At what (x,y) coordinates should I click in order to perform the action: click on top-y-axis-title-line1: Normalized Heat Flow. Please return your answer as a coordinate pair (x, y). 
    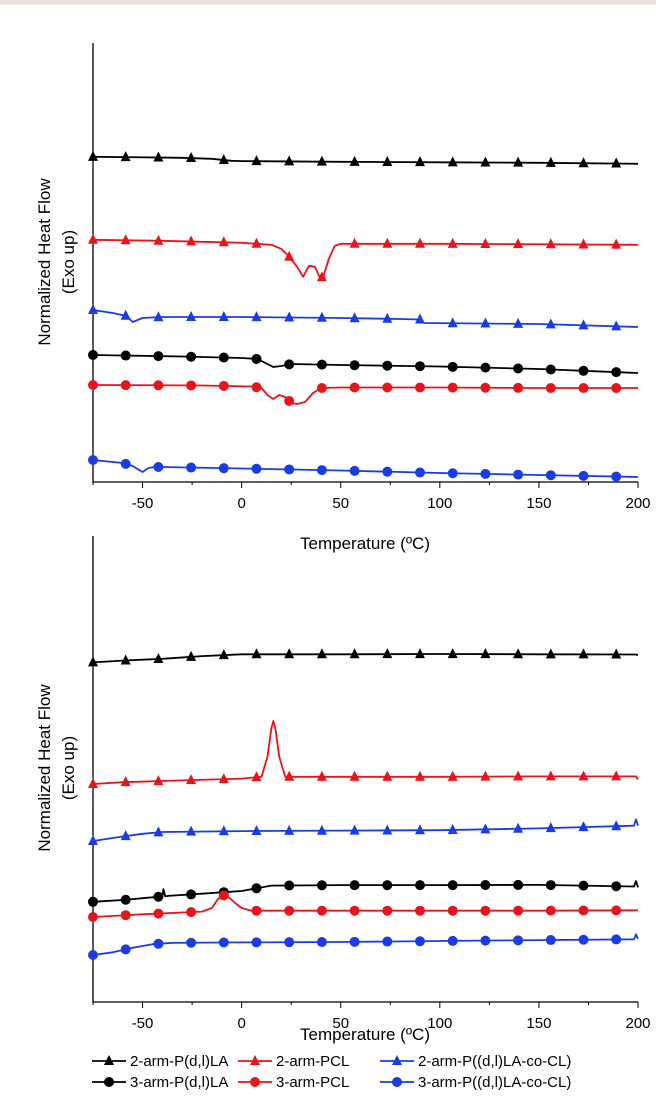
    Looking at the image, I should click on (44, 262).